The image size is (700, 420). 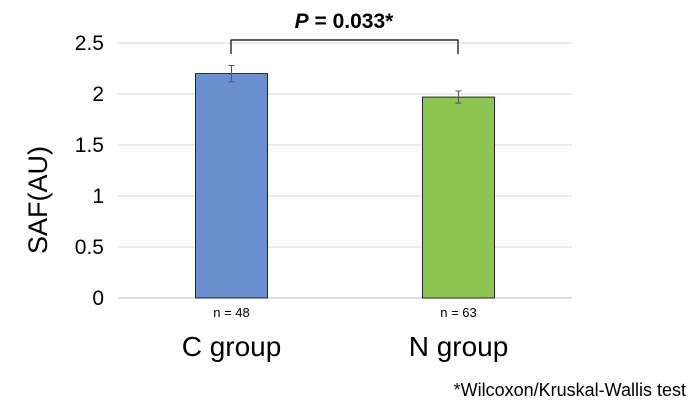 What do you see at coordinates (89, 171) in the screenshot?
I see `y-tick-labels: 0 0.5 1 1.5 2 2.5` at bounding box center [89, 171].